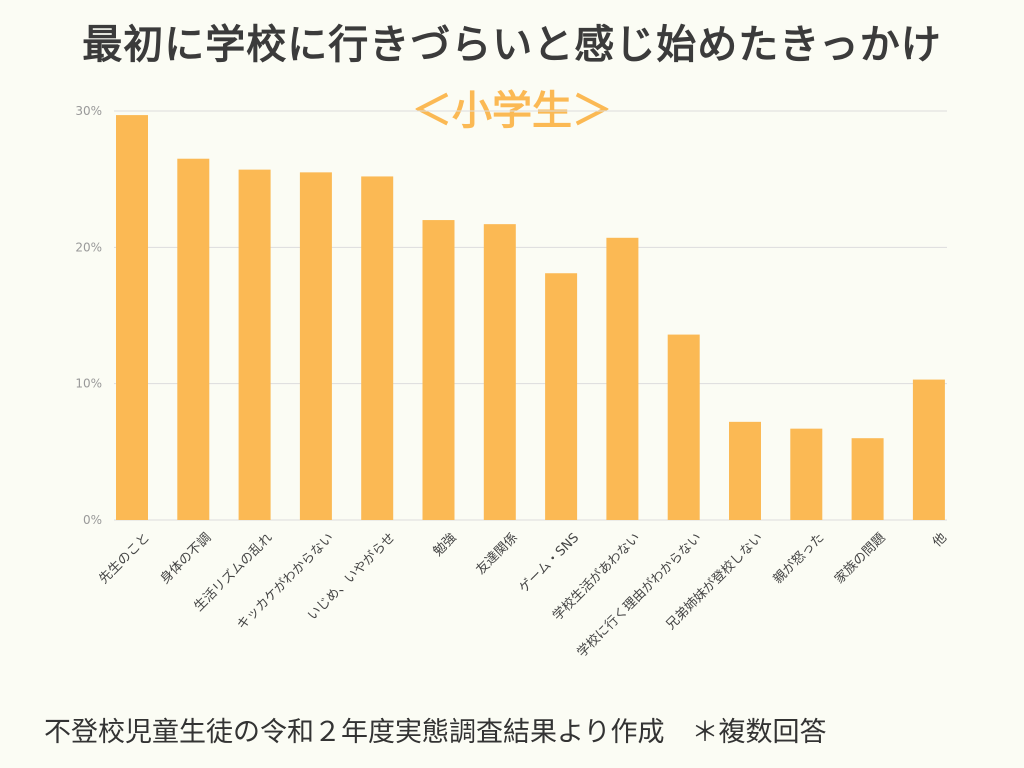  What do you see at coordinates (88, 384) in the screenshot?
I see `y-tick-label: 10%` at bounding box center [88, 384].